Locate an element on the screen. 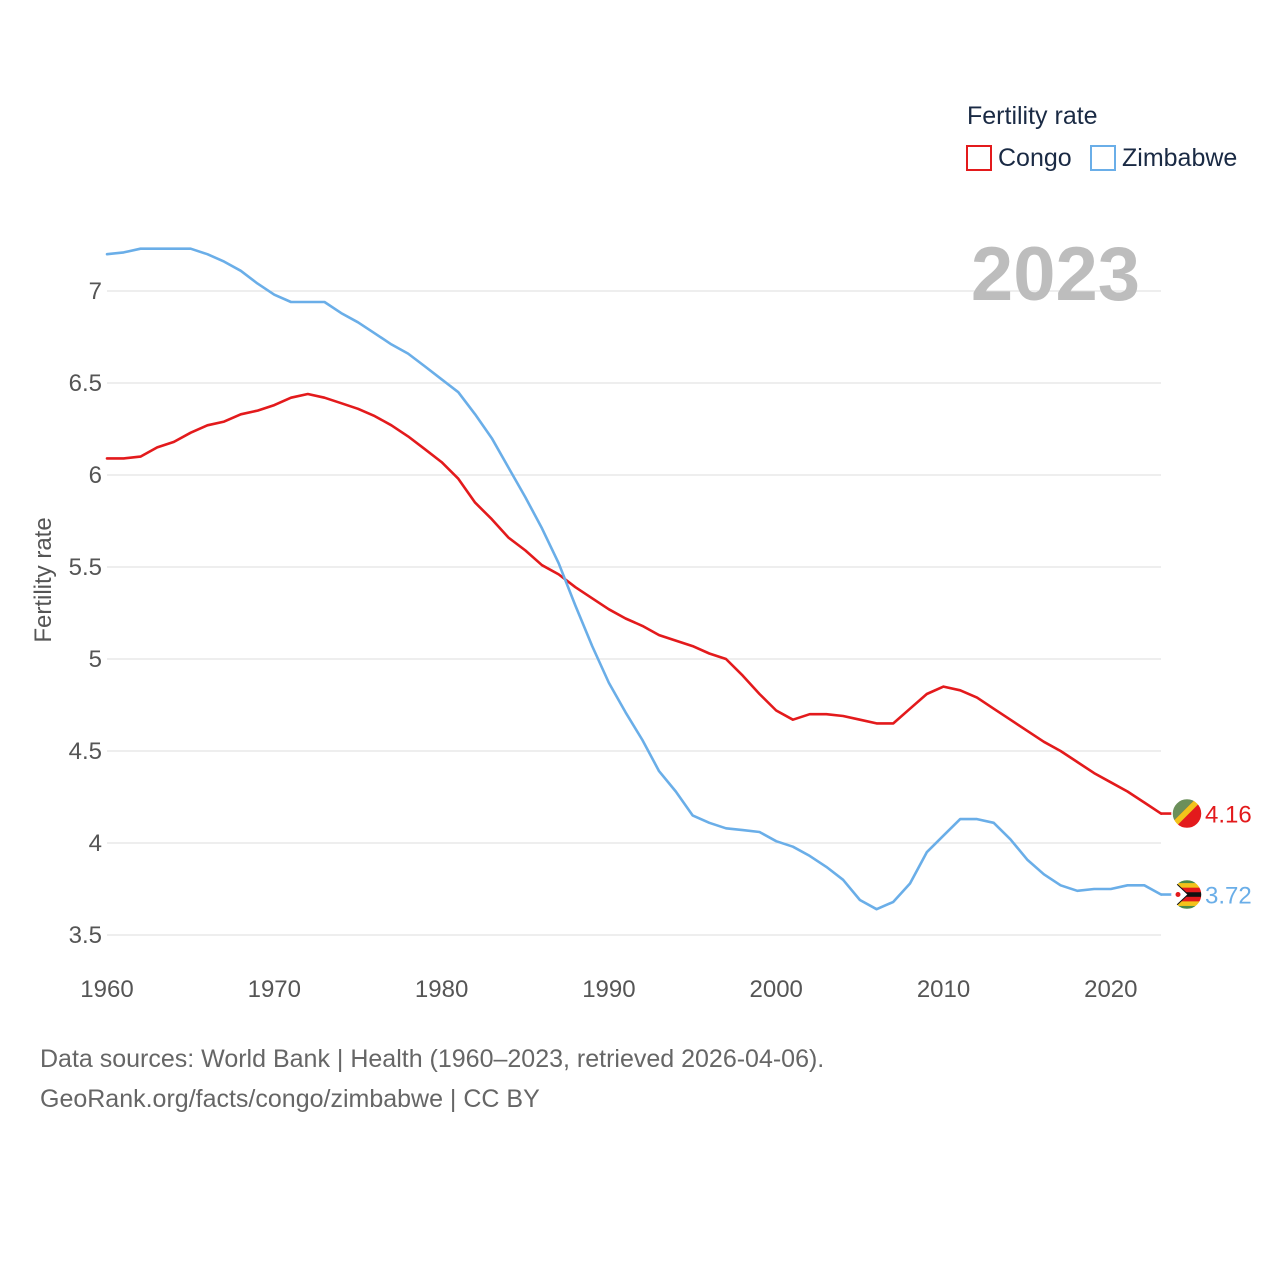 This screenshot has height=1280, width=1280. y-tick-label: 5 is located at coordinates (95, 659).